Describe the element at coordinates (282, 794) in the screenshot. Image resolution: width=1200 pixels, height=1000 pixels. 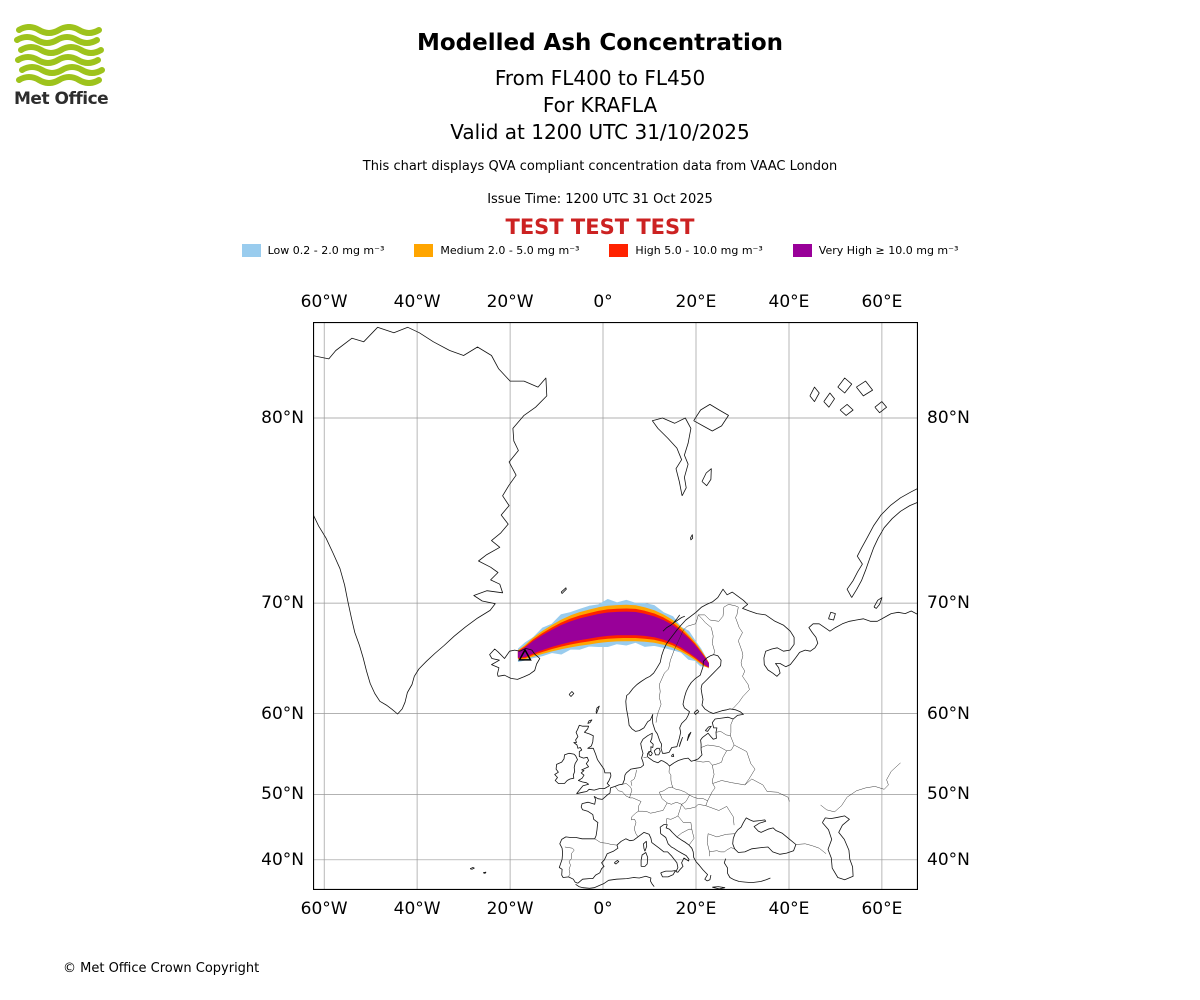
I see `lat-tick-left: 50°N` at that location.